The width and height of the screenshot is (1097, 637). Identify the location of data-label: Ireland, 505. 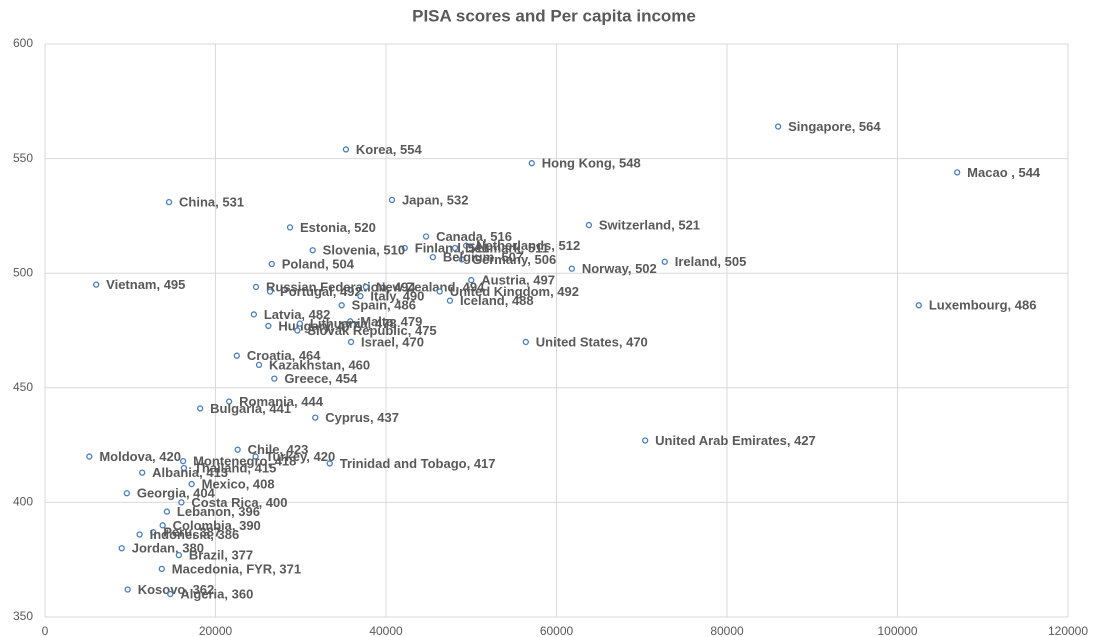
(711, 261).